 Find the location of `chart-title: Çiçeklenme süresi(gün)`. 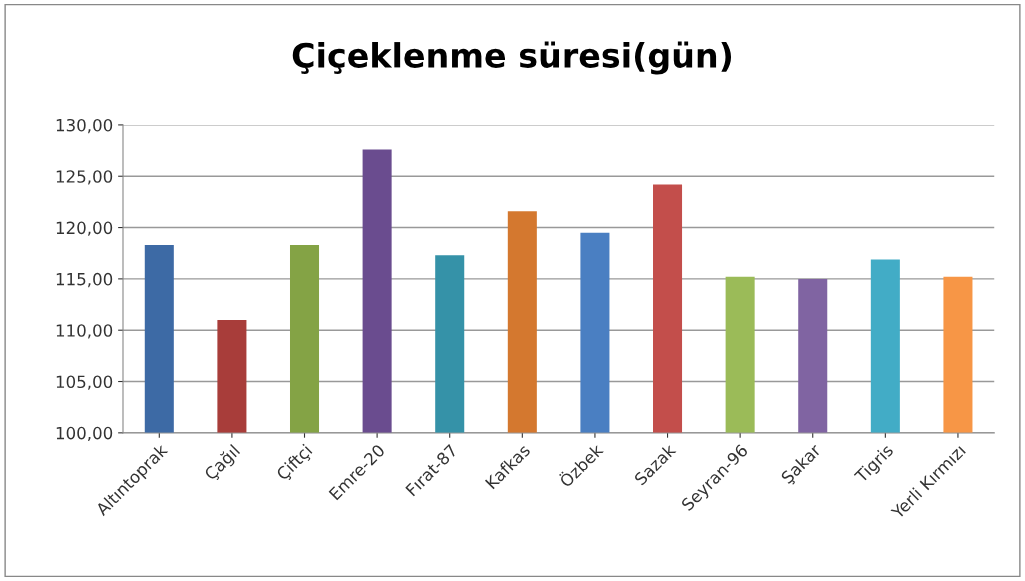

chart-title: Çiçeklenme süresi(gün) is located at coordinates (512, 58).